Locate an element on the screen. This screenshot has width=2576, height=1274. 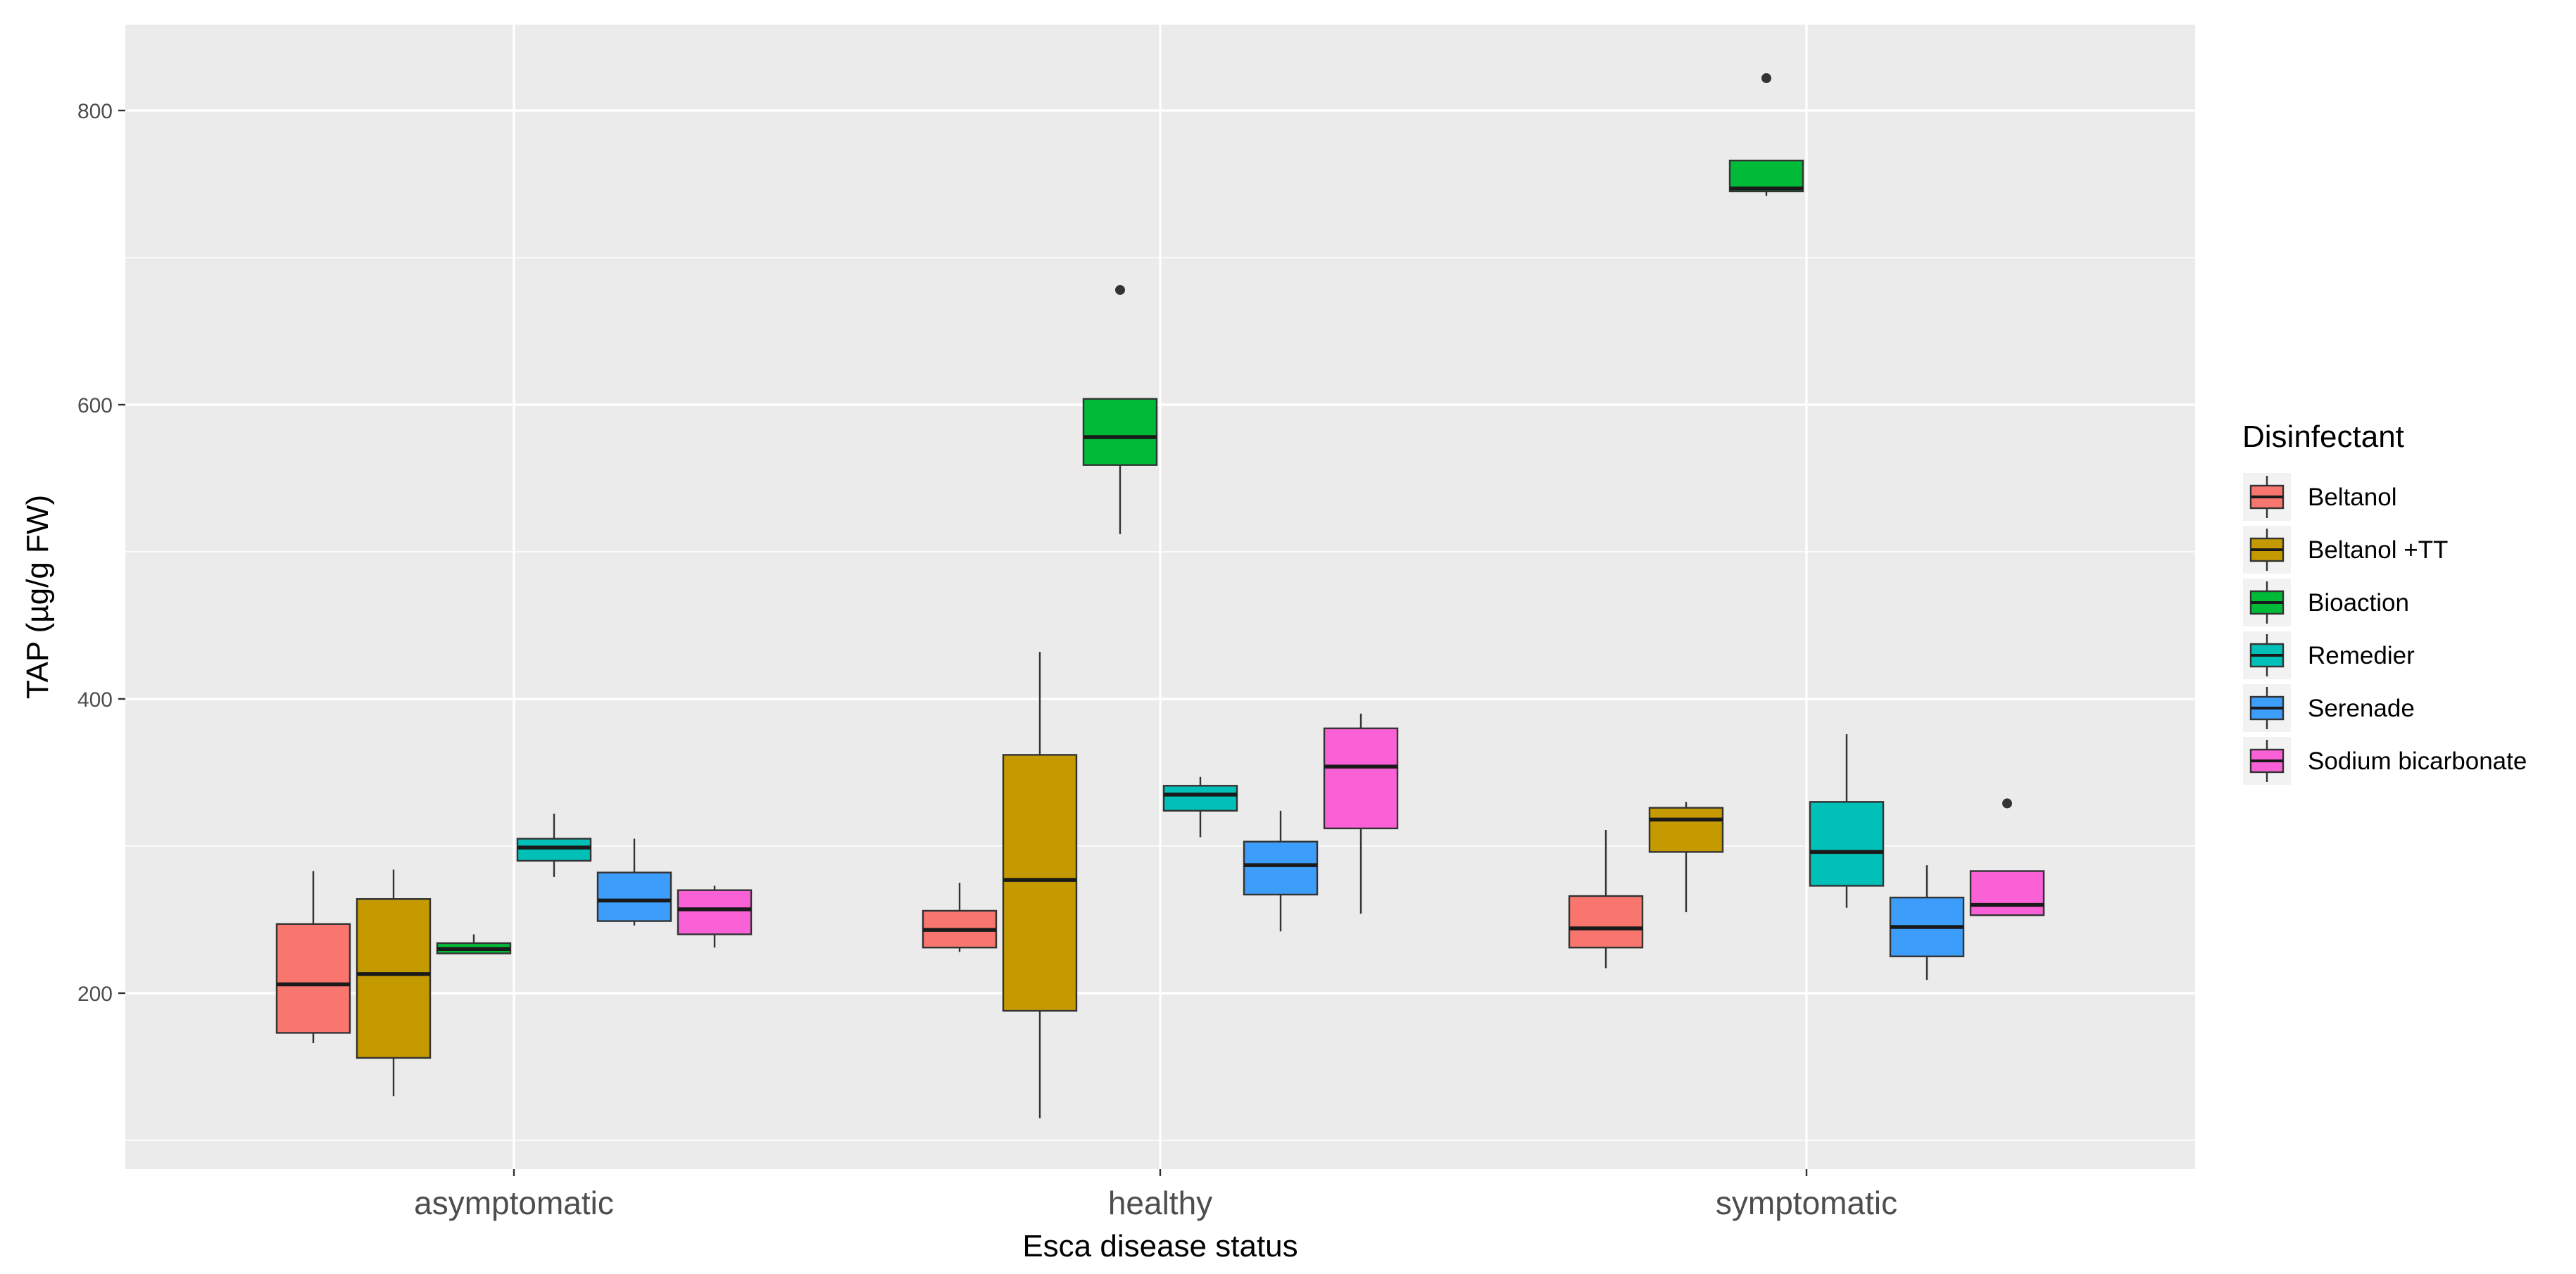
box-beltanol-healthy is located at coordinates (960, 917).